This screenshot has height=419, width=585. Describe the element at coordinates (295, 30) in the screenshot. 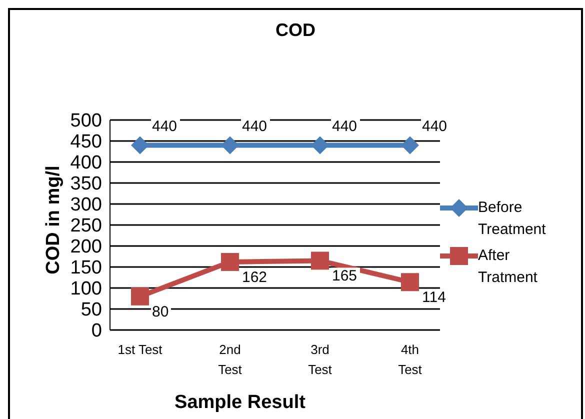

I see `chart-title: COD` at that location.